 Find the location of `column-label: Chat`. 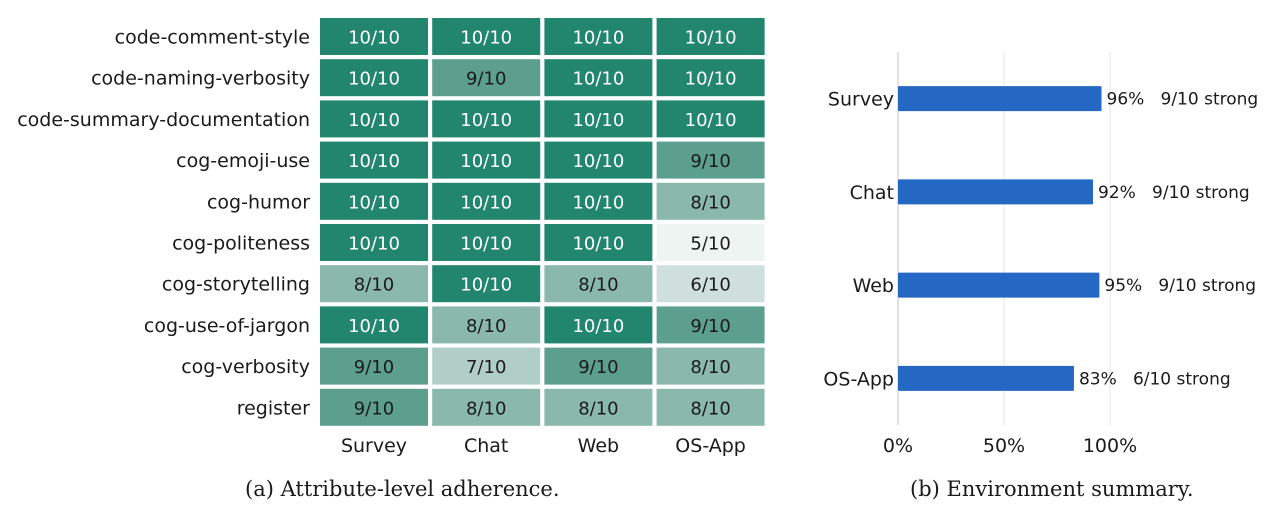

column-label: Chat is located at coordinates (486, 446).